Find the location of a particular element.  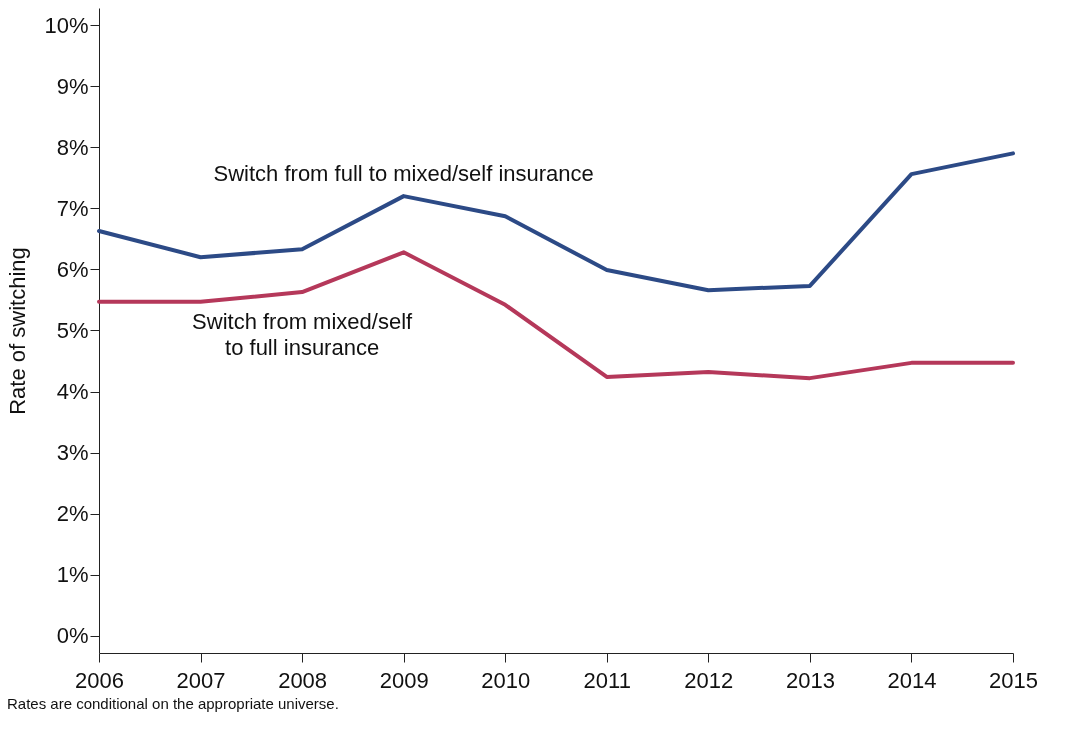

x-tick-label: 2014 is located at coordinates (912, 680).